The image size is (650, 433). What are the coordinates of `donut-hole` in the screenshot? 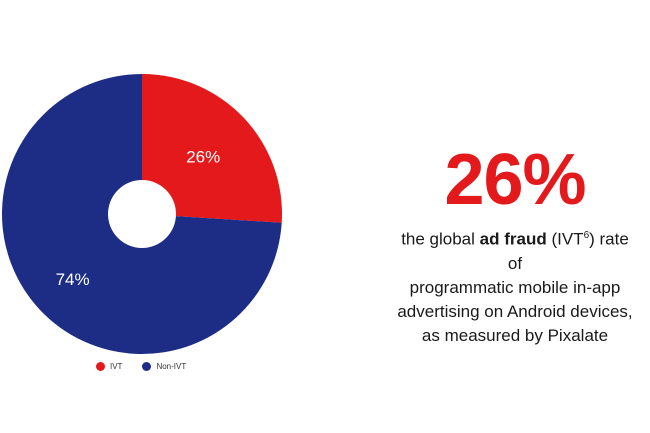 It's located at (142, 214).